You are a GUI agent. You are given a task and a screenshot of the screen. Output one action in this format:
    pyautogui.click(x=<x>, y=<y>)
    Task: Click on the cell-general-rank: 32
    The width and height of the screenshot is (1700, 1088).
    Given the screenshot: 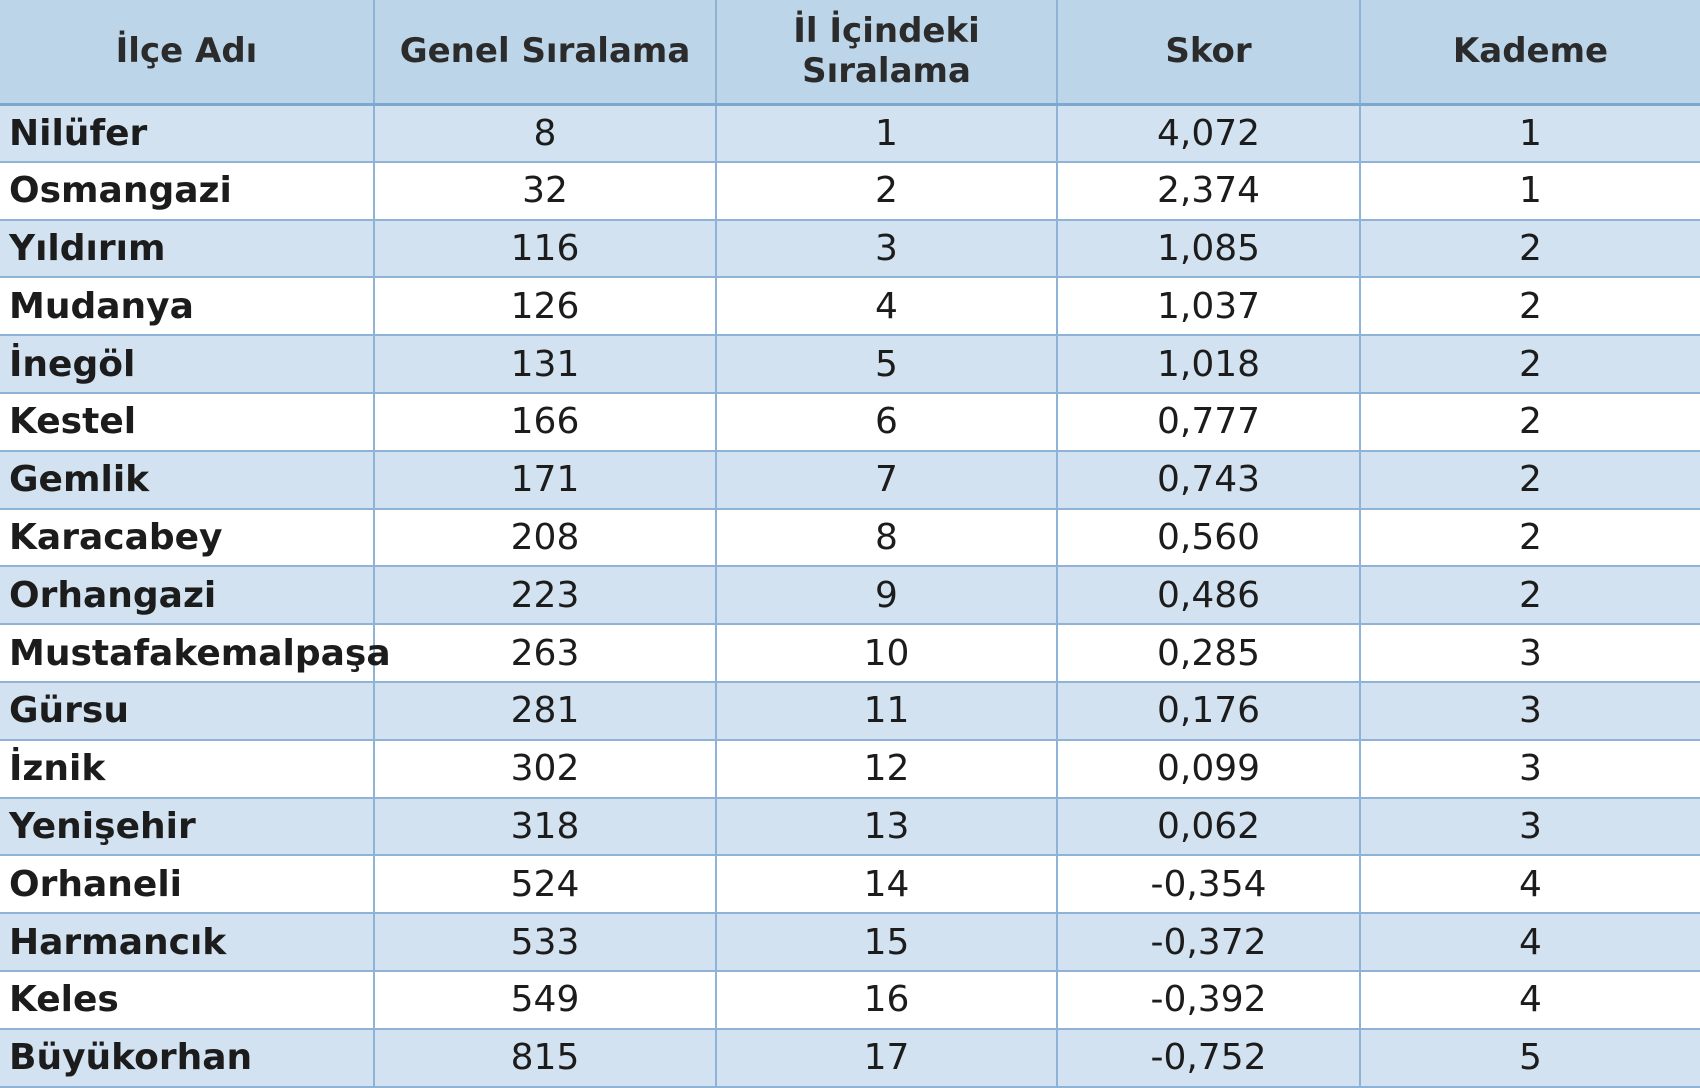 What is the action you would take?
    pyautogui.click(x=545, y=191)
    